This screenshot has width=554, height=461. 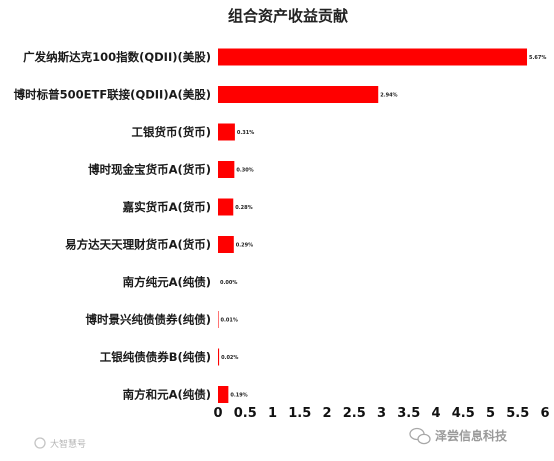 What do you see at coordinates (420, 436) in the screenshot?
I see `wechat-icon` at bounding box center [420, 436].